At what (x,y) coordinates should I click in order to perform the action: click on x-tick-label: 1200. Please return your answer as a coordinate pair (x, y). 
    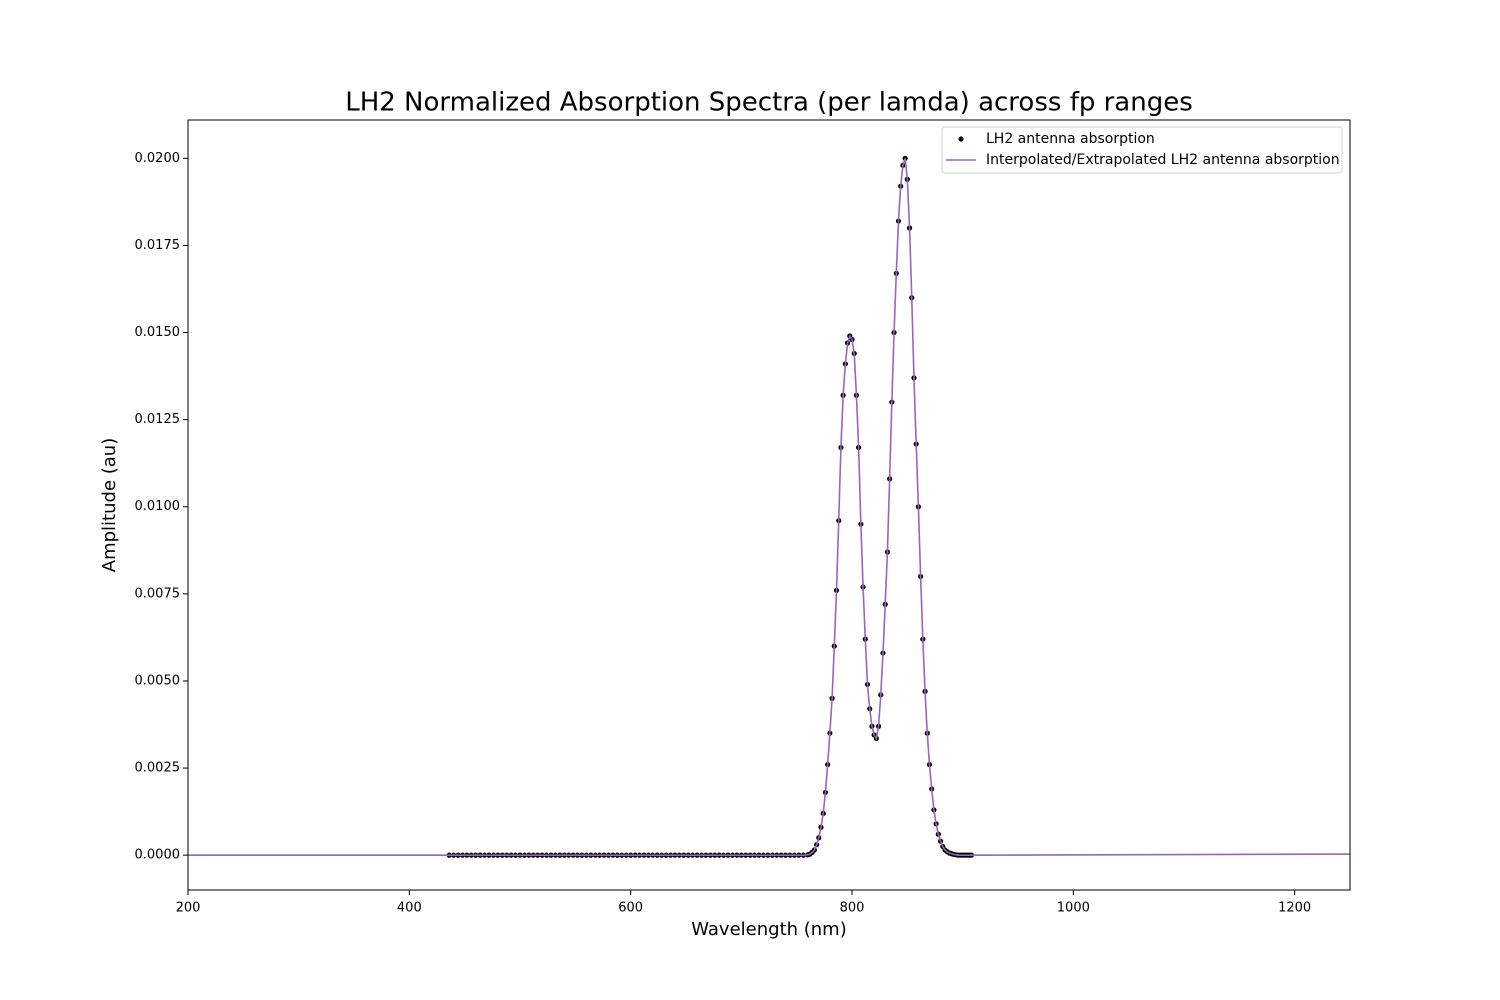
    Looking at the image, I should click on (1294, 908).